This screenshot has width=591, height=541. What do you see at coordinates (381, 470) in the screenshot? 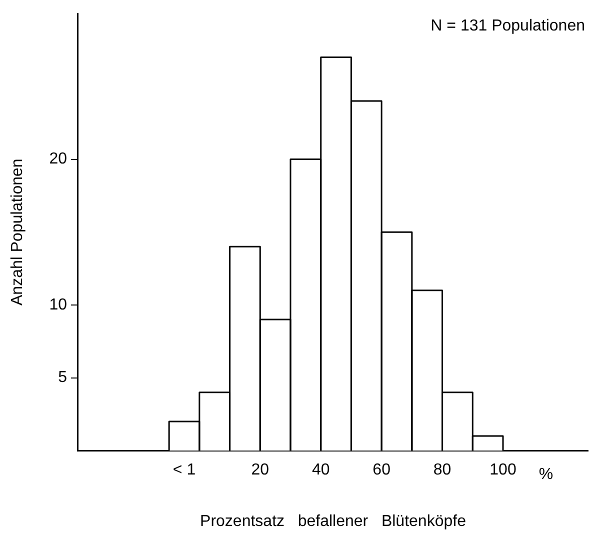
I see `x-tick-label: 60` at bounding box center [381, 470].